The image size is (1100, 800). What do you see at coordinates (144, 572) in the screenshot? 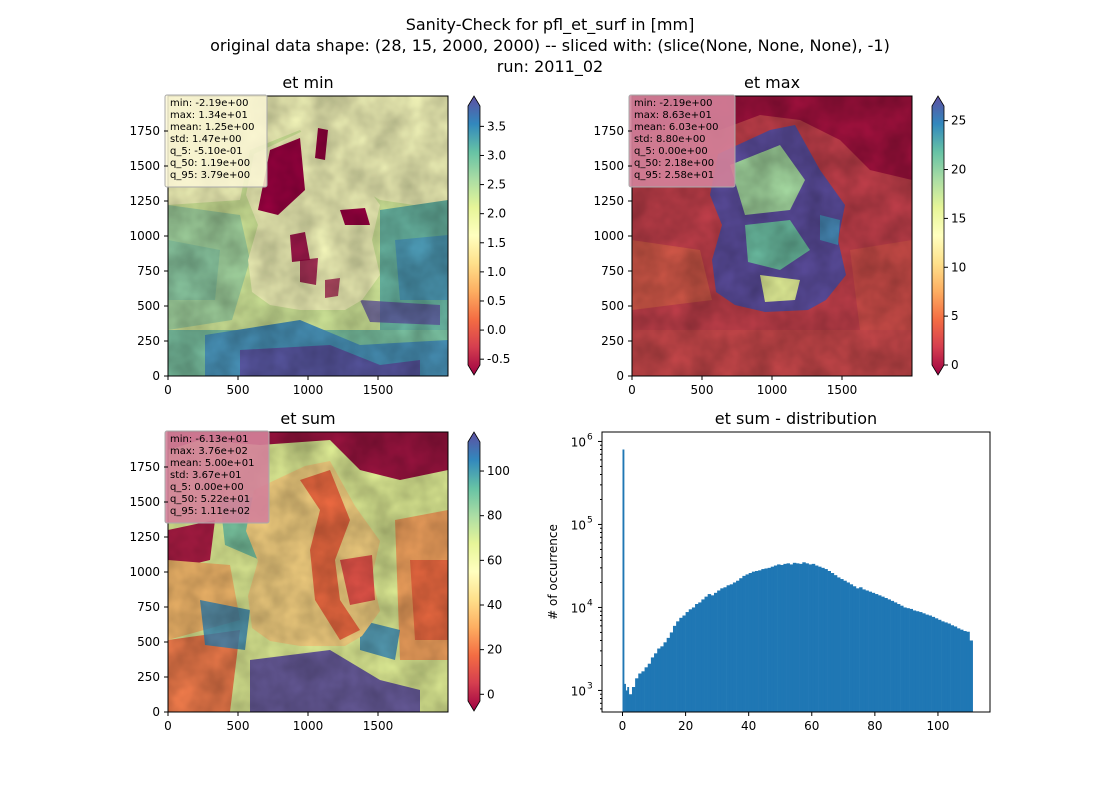
I see `y-tick-label: 1000` at bounding box center [144, 572].